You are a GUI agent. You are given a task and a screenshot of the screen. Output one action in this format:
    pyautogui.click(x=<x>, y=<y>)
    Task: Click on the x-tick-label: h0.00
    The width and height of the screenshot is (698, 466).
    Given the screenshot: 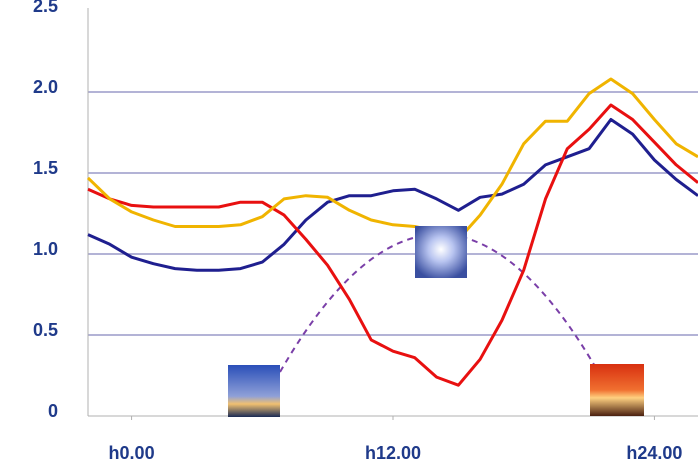 What is the action you would take?
    pyautogui.click(x=132, y=453)
    